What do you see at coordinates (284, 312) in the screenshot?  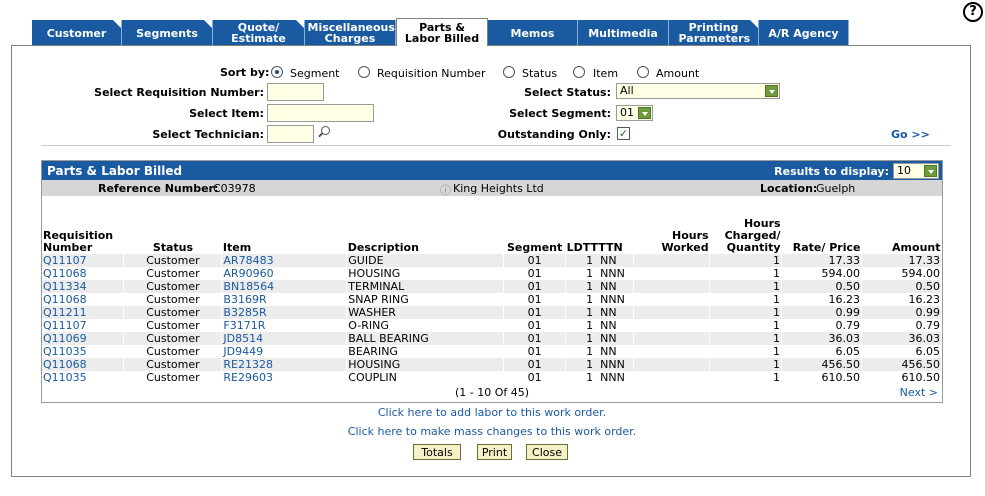 I see `item-link: B3285R` at bounding box center [284, 312].